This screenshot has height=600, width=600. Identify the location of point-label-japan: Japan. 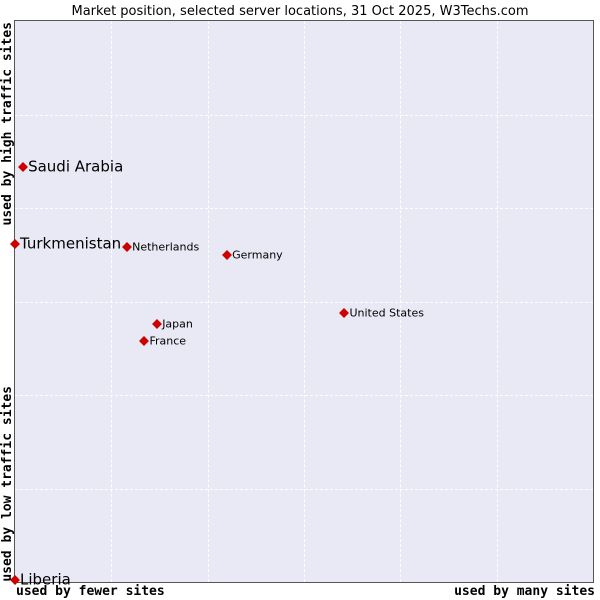
(177, 324).